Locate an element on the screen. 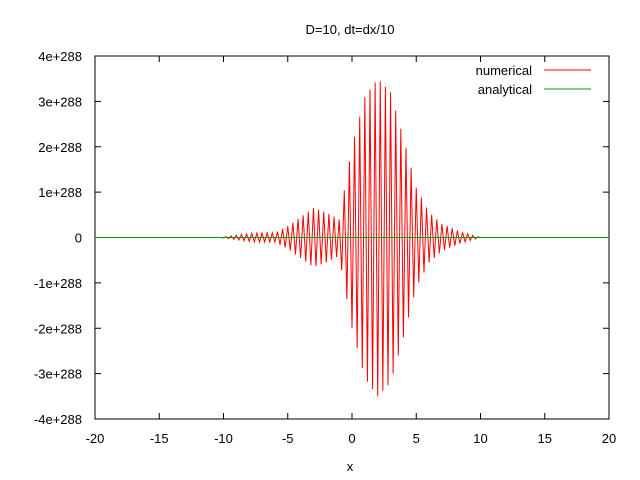  y-tick-label: -1e+288 is located at coordinates (58, 283).